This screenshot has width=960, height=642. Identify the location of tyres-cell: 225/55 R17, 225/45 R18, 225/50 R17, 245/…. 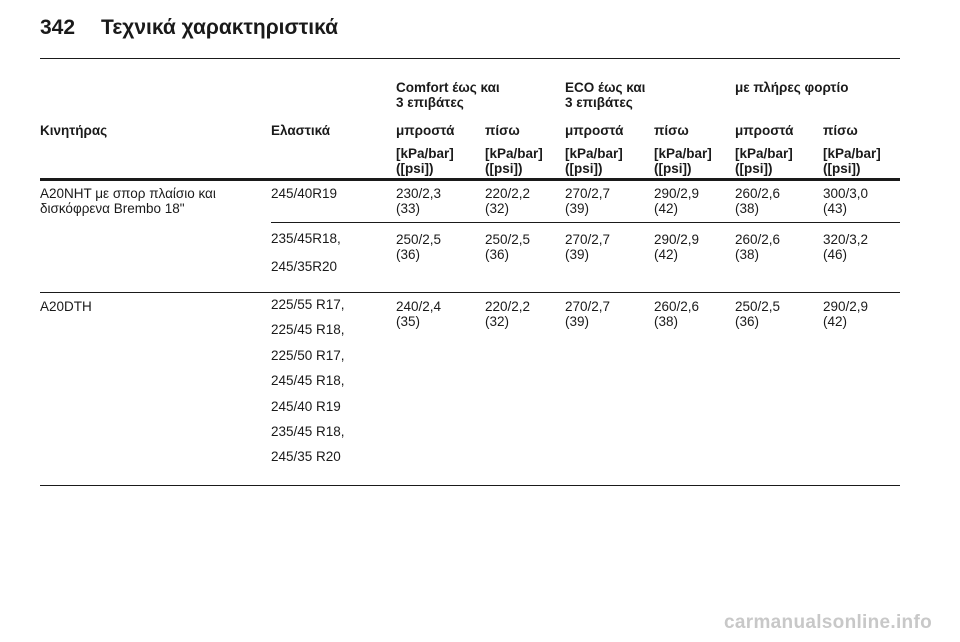
(308, 381).